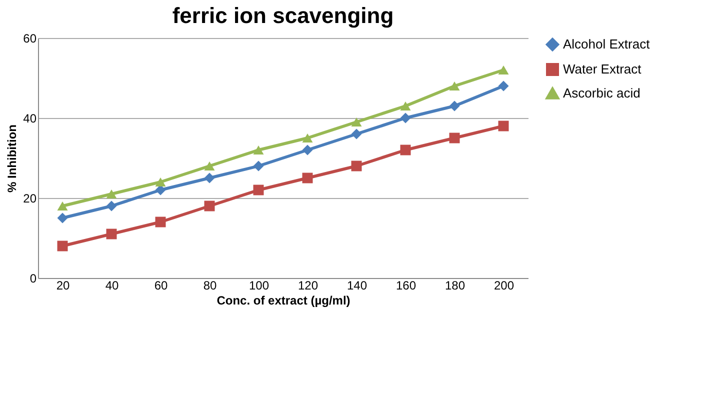 The width and height of the screenshot is (723, 416). I want to click on x-tick-label: 60, so click(161, 285).